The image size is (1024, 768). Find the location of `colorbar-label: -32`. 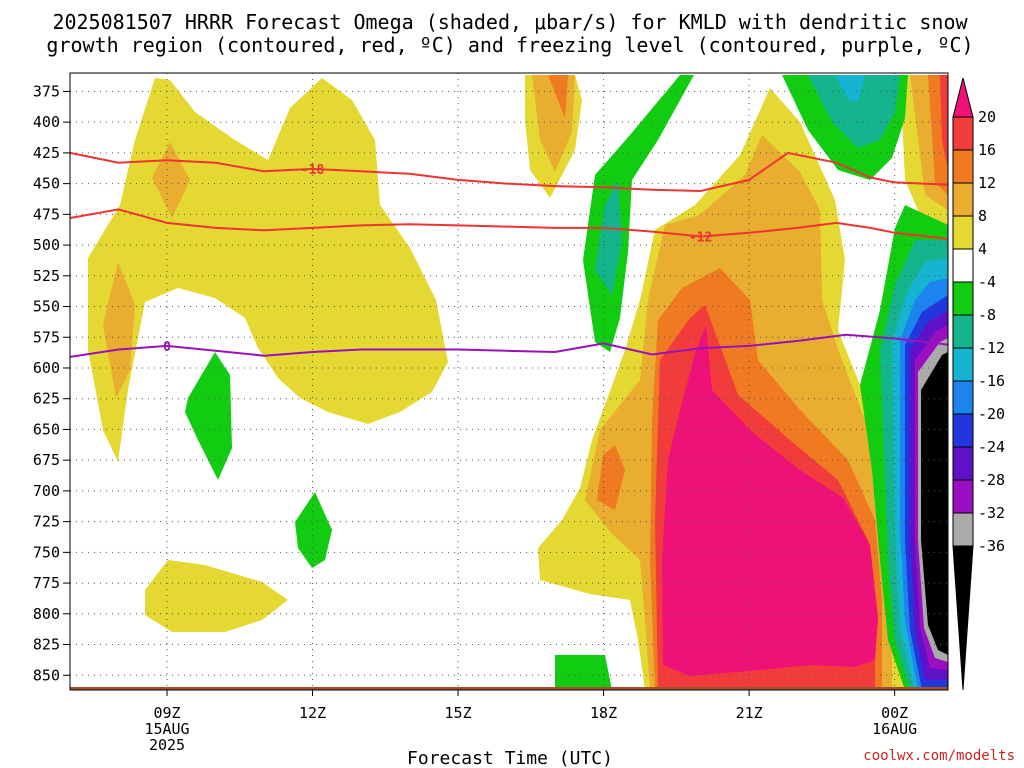

colorbar-label: -32 is located at coordinates (991, 513).